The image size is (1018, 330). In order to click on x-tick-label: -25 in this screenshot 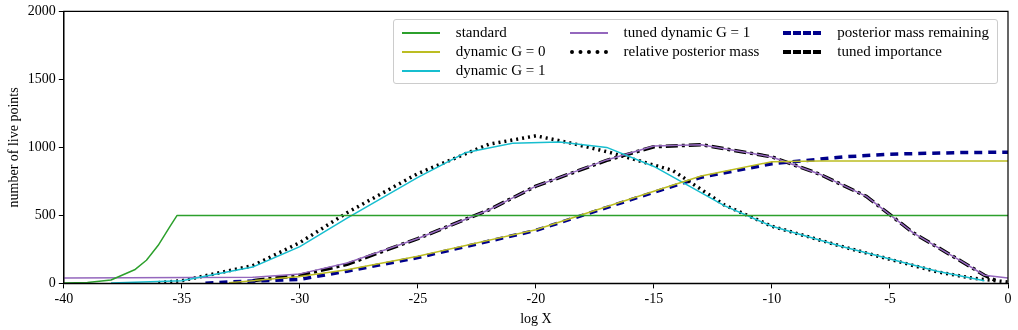, I will do `click(418, 299)`.